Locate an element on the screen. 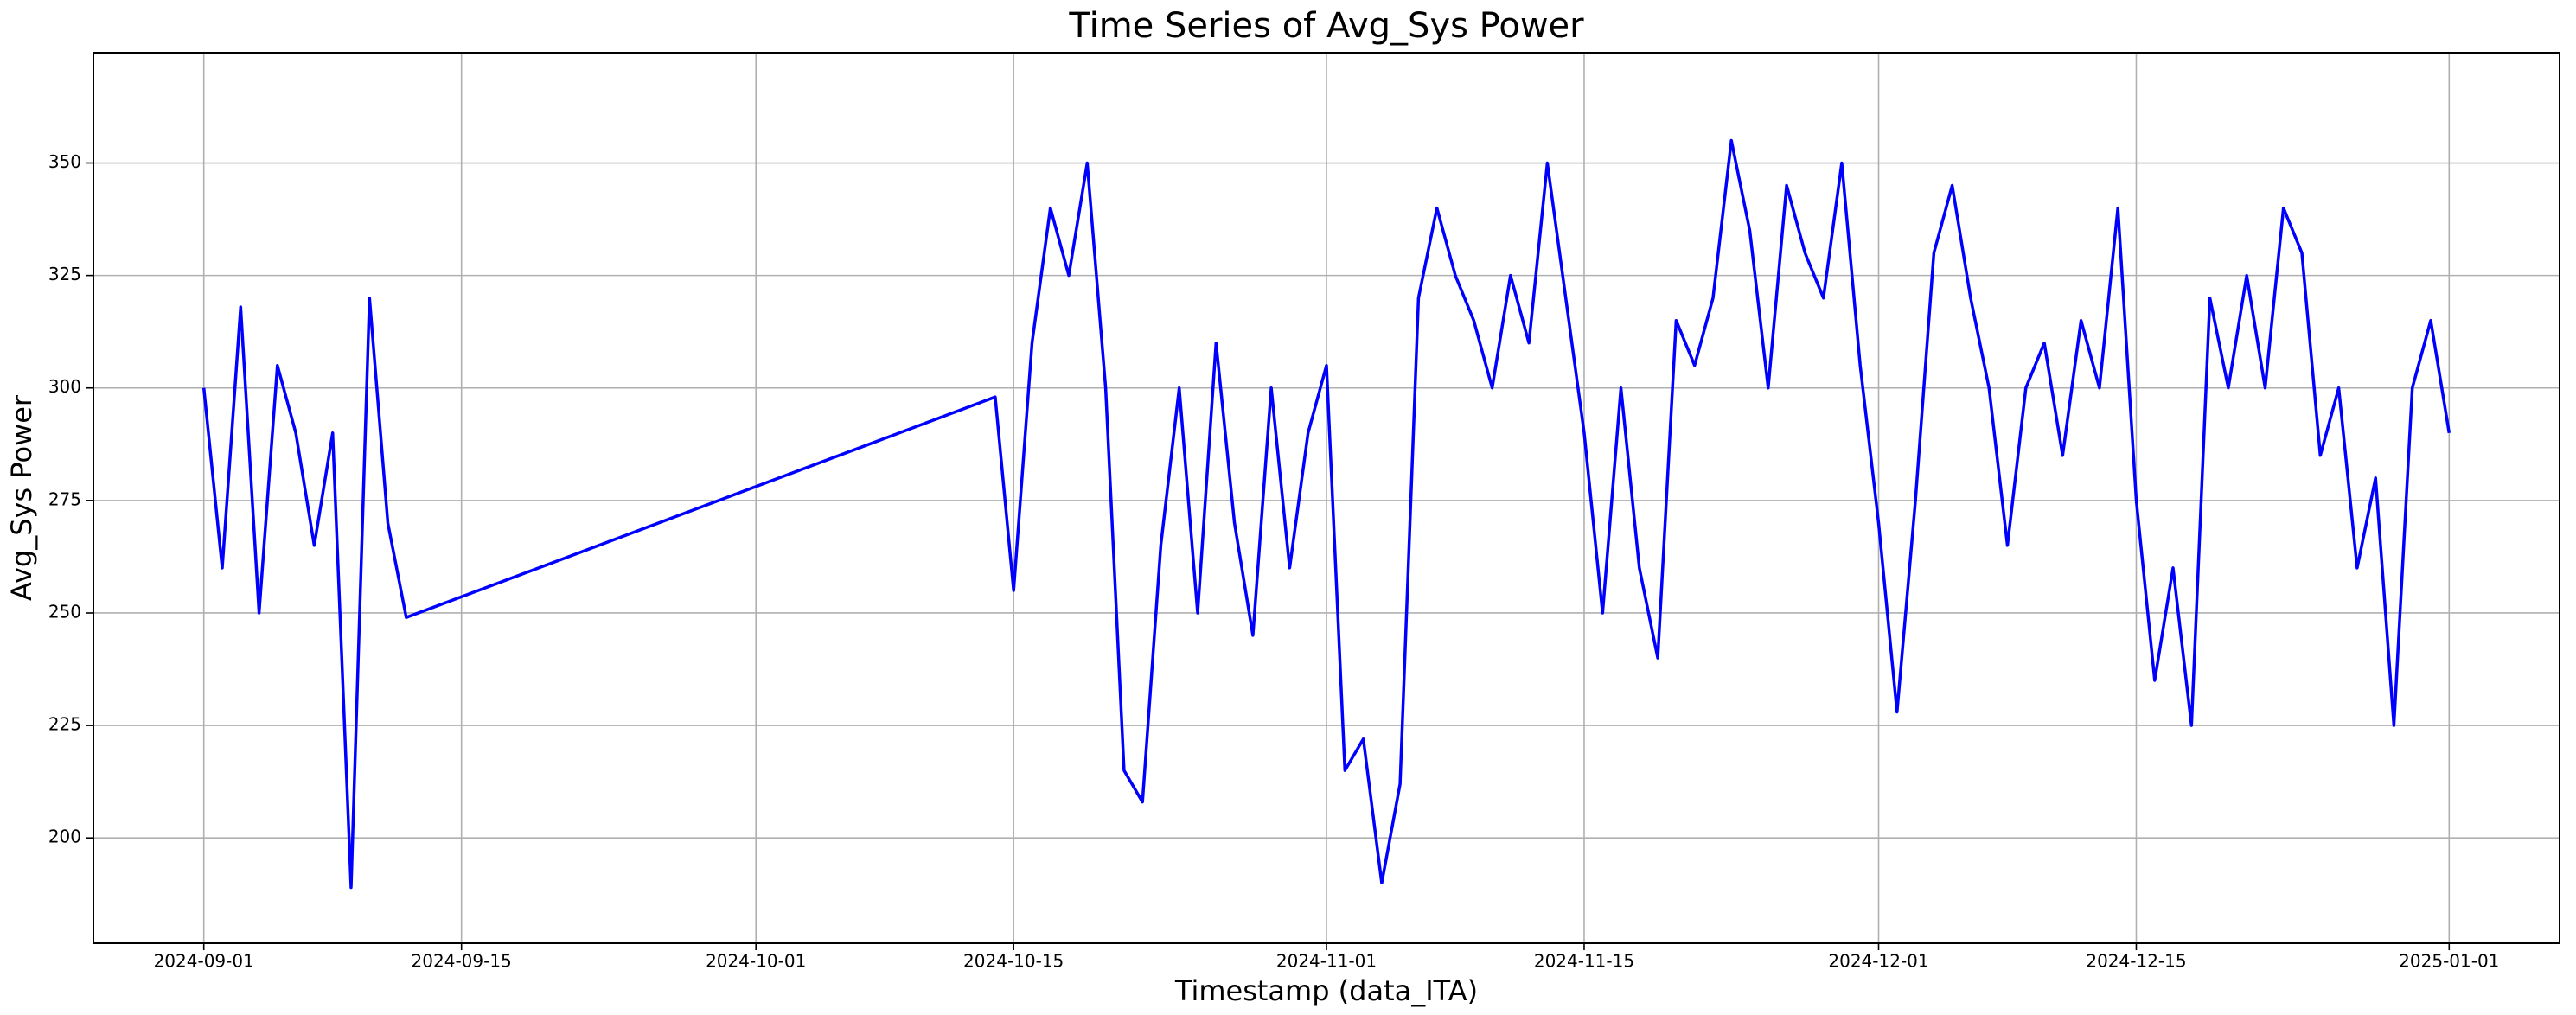 Image resolution: width=2576 pixels, height=1015 pixels. chart-title: Time Series of Avg_Sys Power is located at coordinates (1326, 26).